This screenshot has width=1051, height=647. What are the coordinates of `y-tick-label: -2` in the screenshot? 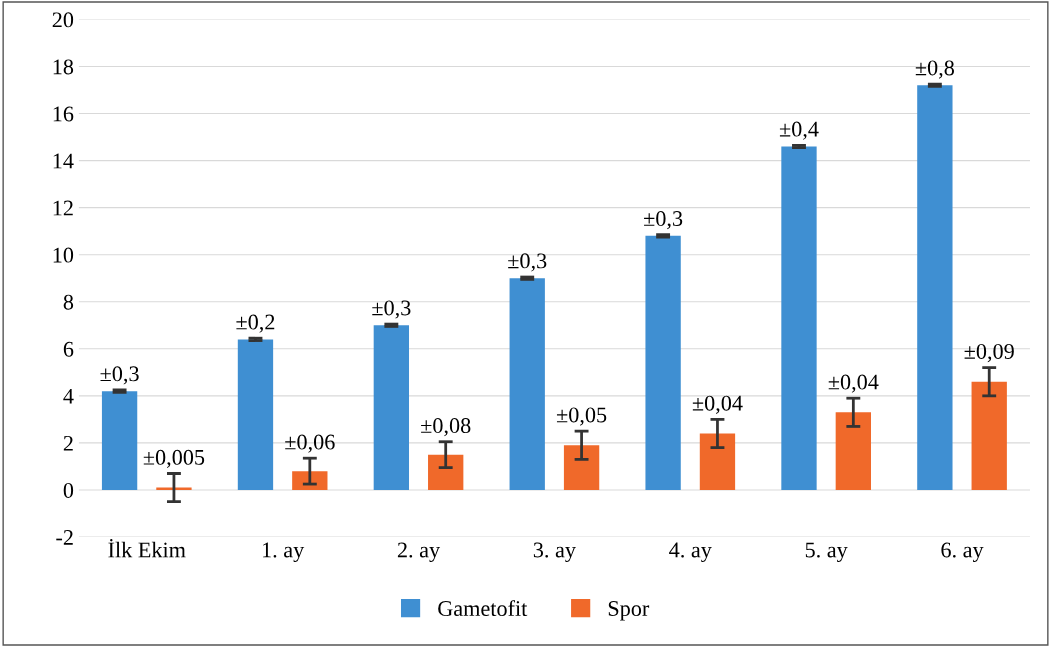 It's located at (64, 537).